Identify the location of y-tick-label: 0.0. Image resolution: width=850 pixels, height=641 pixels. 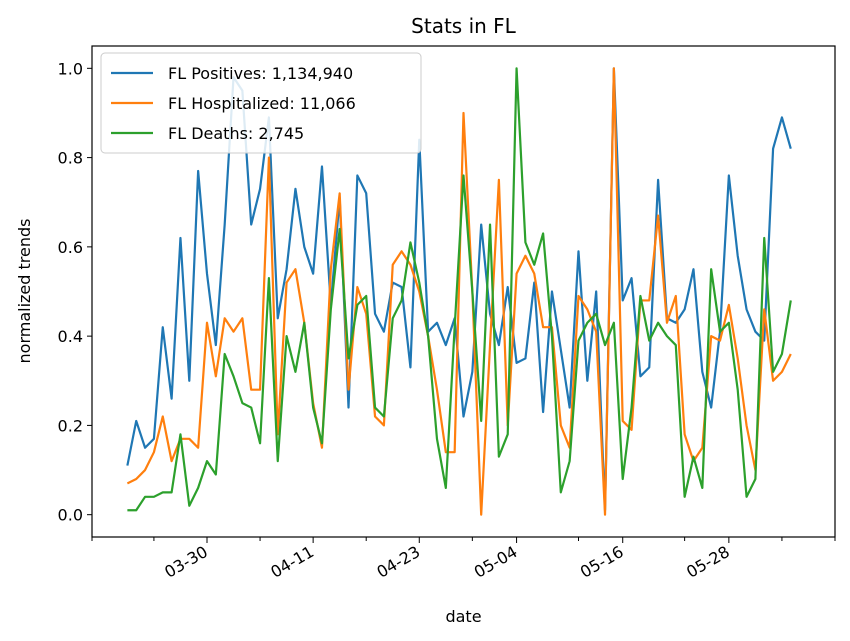
(70, 515).